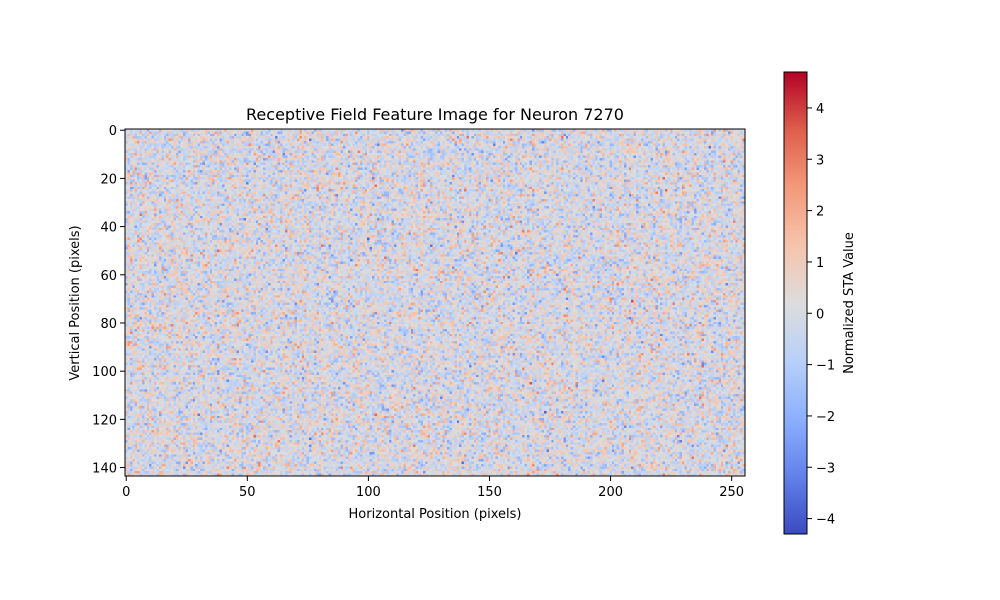 Image resolution: width=1000 pixels, height=600 pixels. I want to click on colorbar-ticks: −4 −3 −2 −1 0 1 2 3 4, so click(821, 315).